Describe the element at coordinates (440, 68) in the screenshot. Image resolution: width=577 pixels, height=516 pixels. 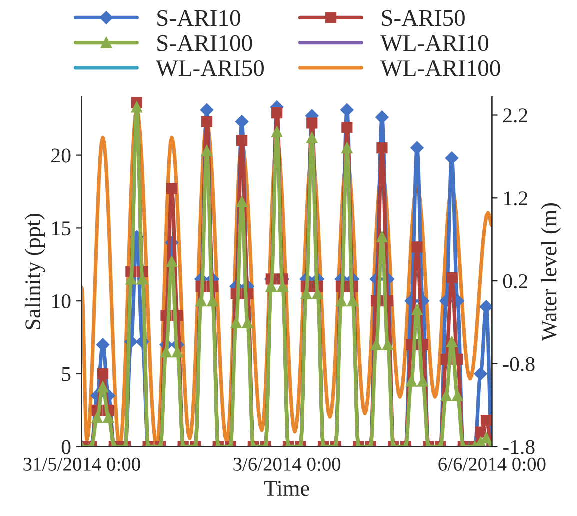
I see `legend-label: WL-ARI100` at that location.